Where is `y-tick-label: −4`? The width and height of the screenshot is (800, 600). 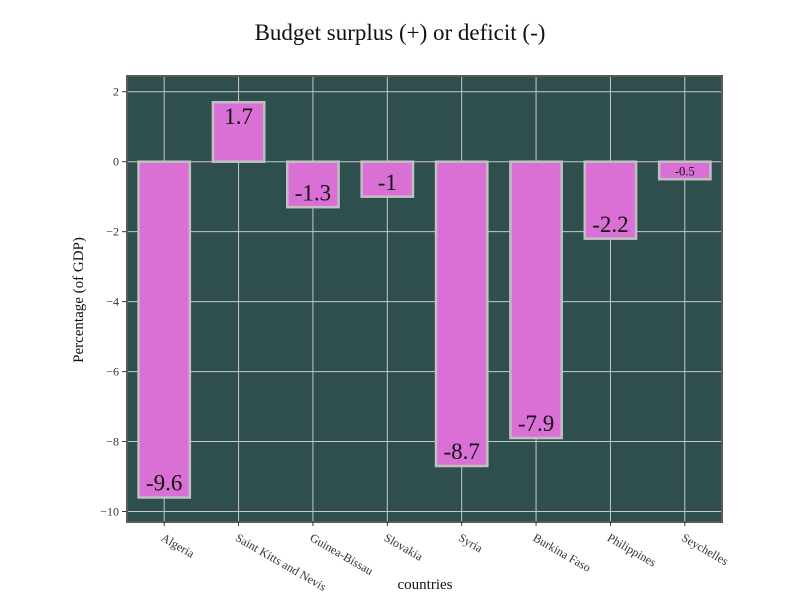
y-tick-label: −4 is located at coordinates (112, 302).